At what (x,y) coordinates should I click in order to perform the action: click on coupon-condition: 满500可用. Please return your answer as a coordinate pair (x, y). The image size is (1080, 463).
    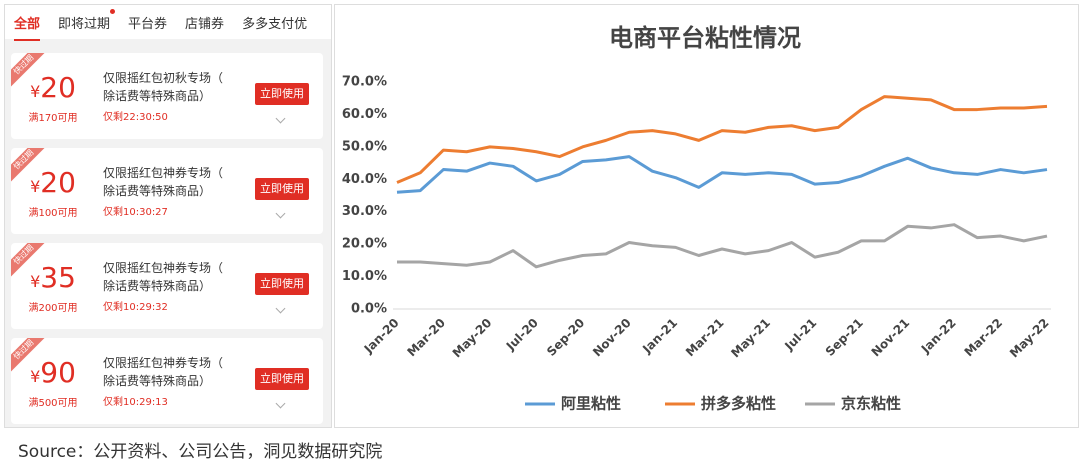
    Looking at the image, I should click on (53, 403).